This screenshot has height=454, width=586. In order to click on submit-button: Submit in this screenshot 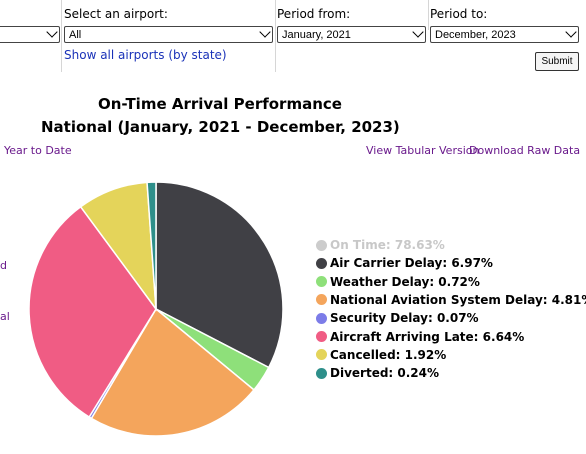, I will do `click(557, 61)`.